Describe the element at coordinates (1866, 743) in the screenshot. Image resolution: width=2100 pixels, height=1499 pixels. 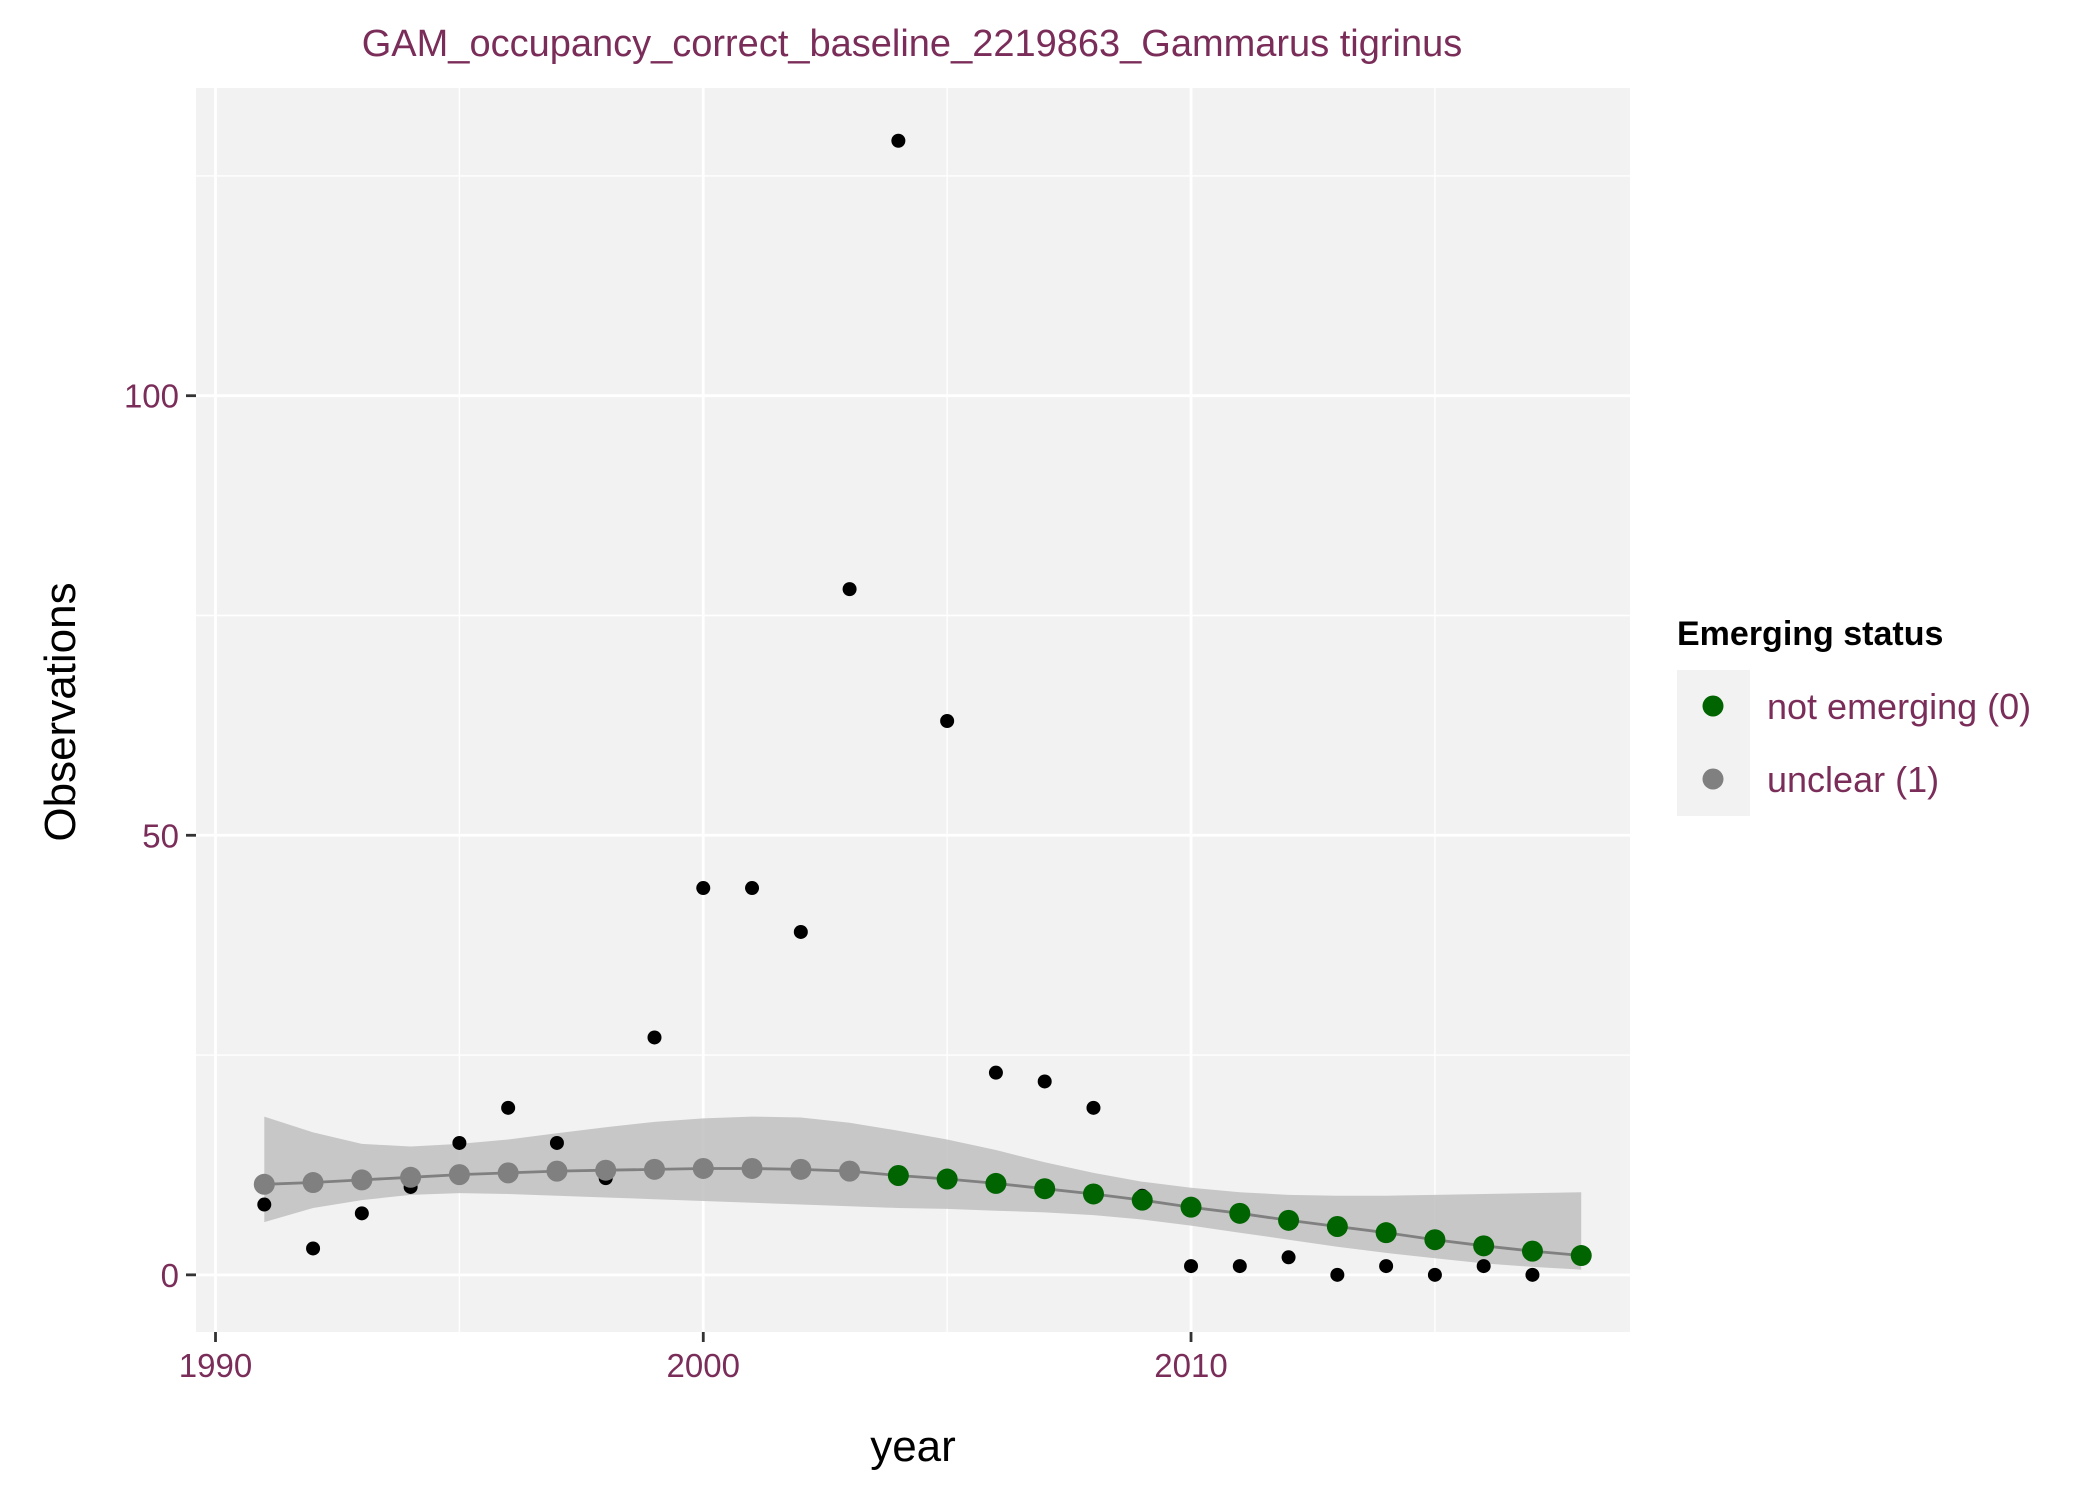
I see `legend-items: not emerging (0) unclear (1)` at that location.